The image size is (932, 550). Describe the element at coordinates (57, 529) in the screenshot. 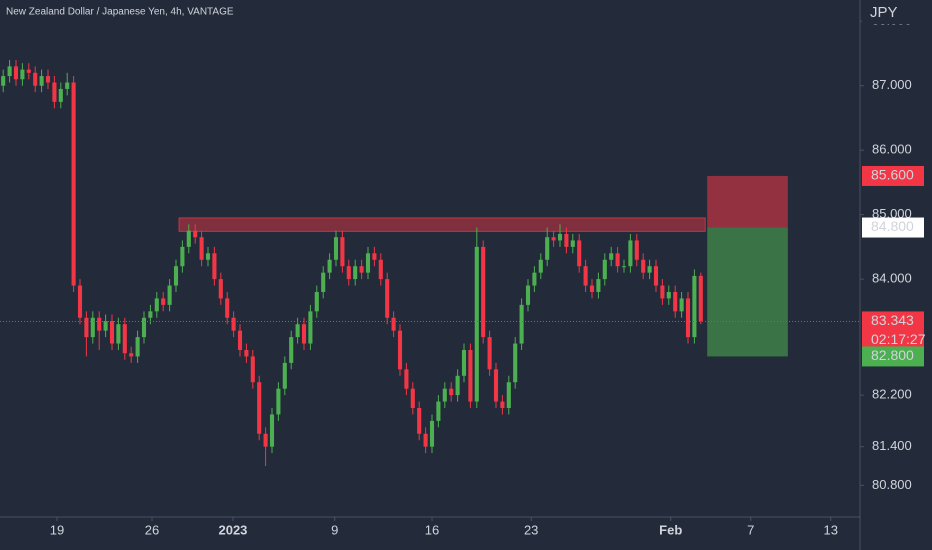

I see `x-tick-label: 19` at that location.